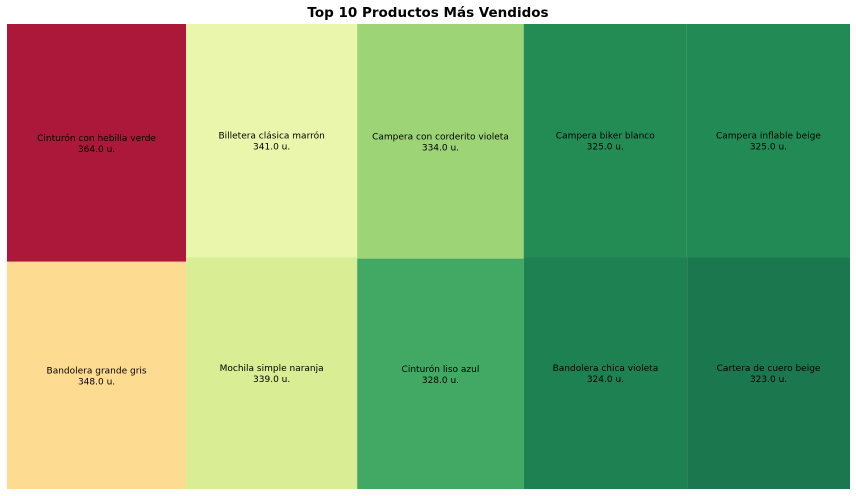 The height and width of the screenshot is (496, 856). I want to click on tile-value: 339.0 u., so click(271, 380).